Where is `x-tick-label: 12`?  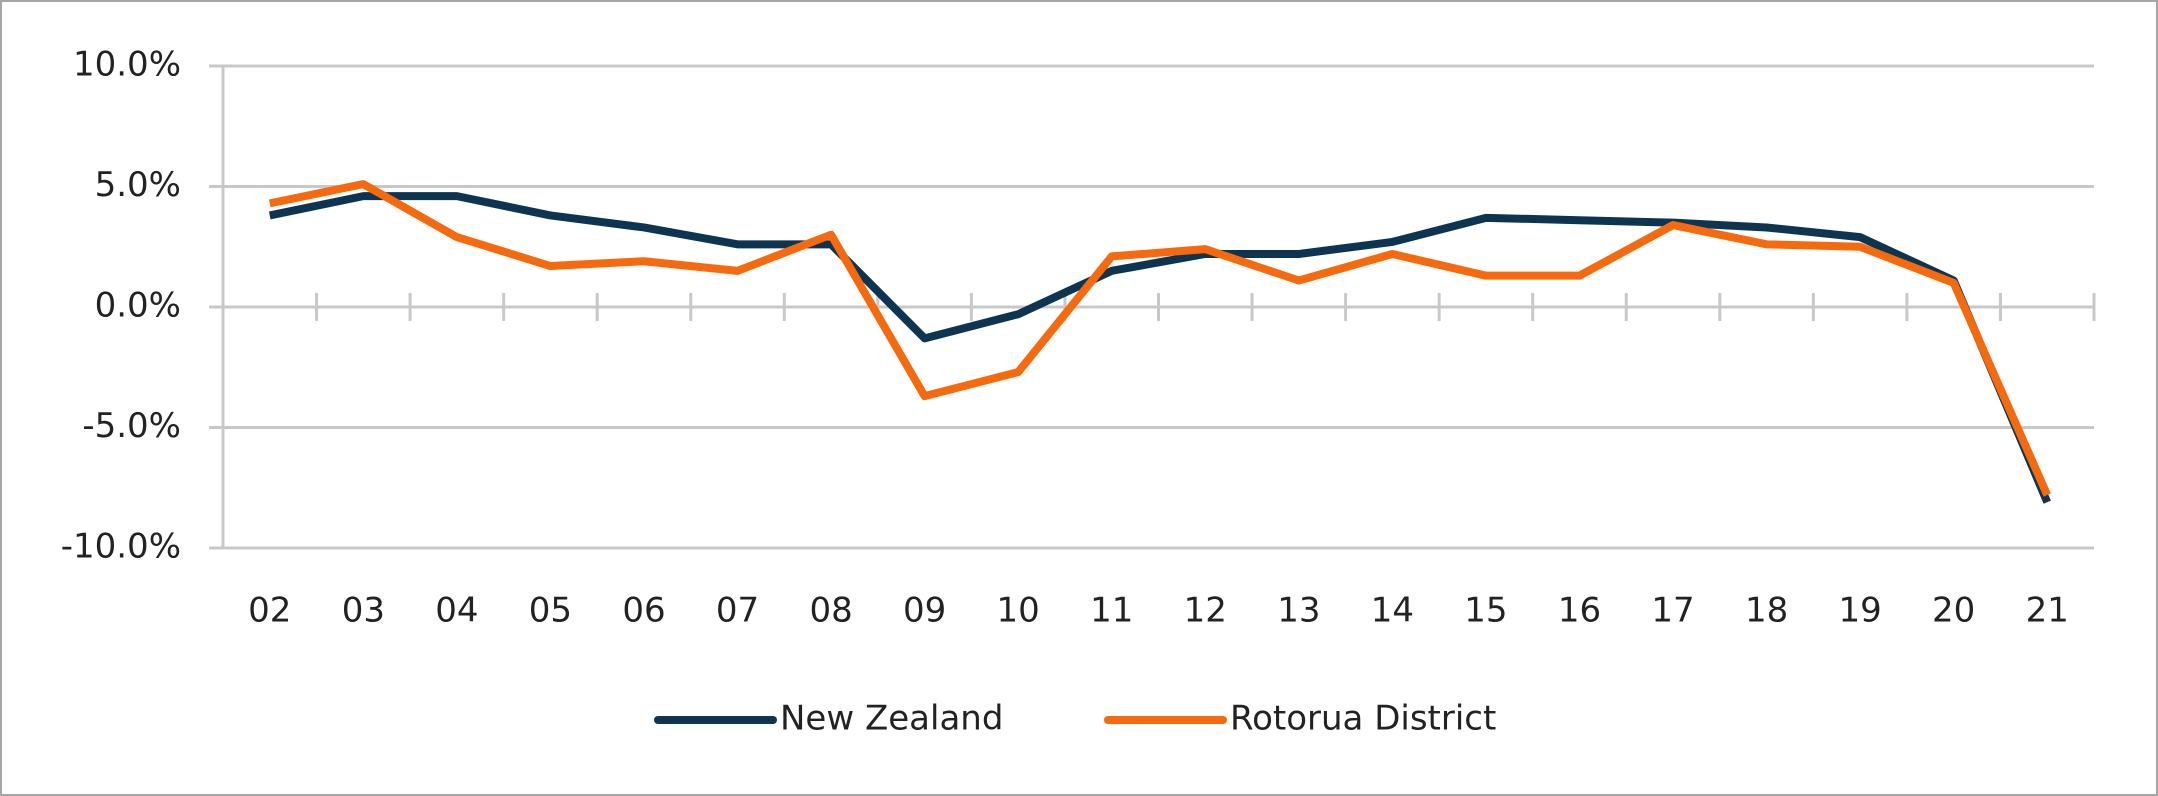 x-tick-label: 12 is located at coordinates (1205, 611).